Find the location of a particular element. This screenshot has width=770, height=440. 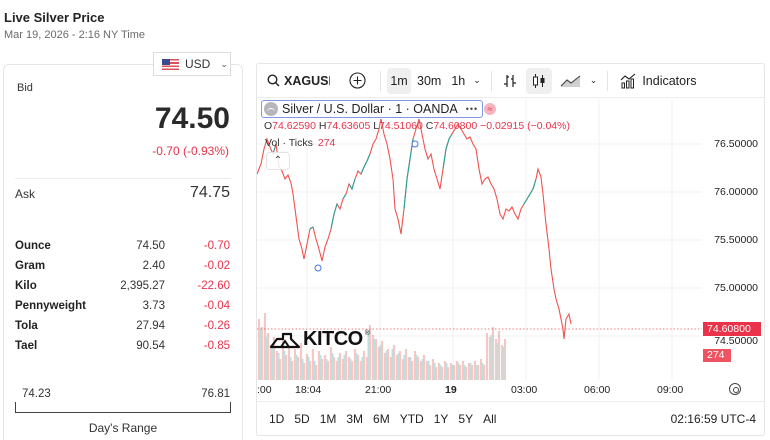

currency-select: USD ⌄ is located at coordinates (192, 64).